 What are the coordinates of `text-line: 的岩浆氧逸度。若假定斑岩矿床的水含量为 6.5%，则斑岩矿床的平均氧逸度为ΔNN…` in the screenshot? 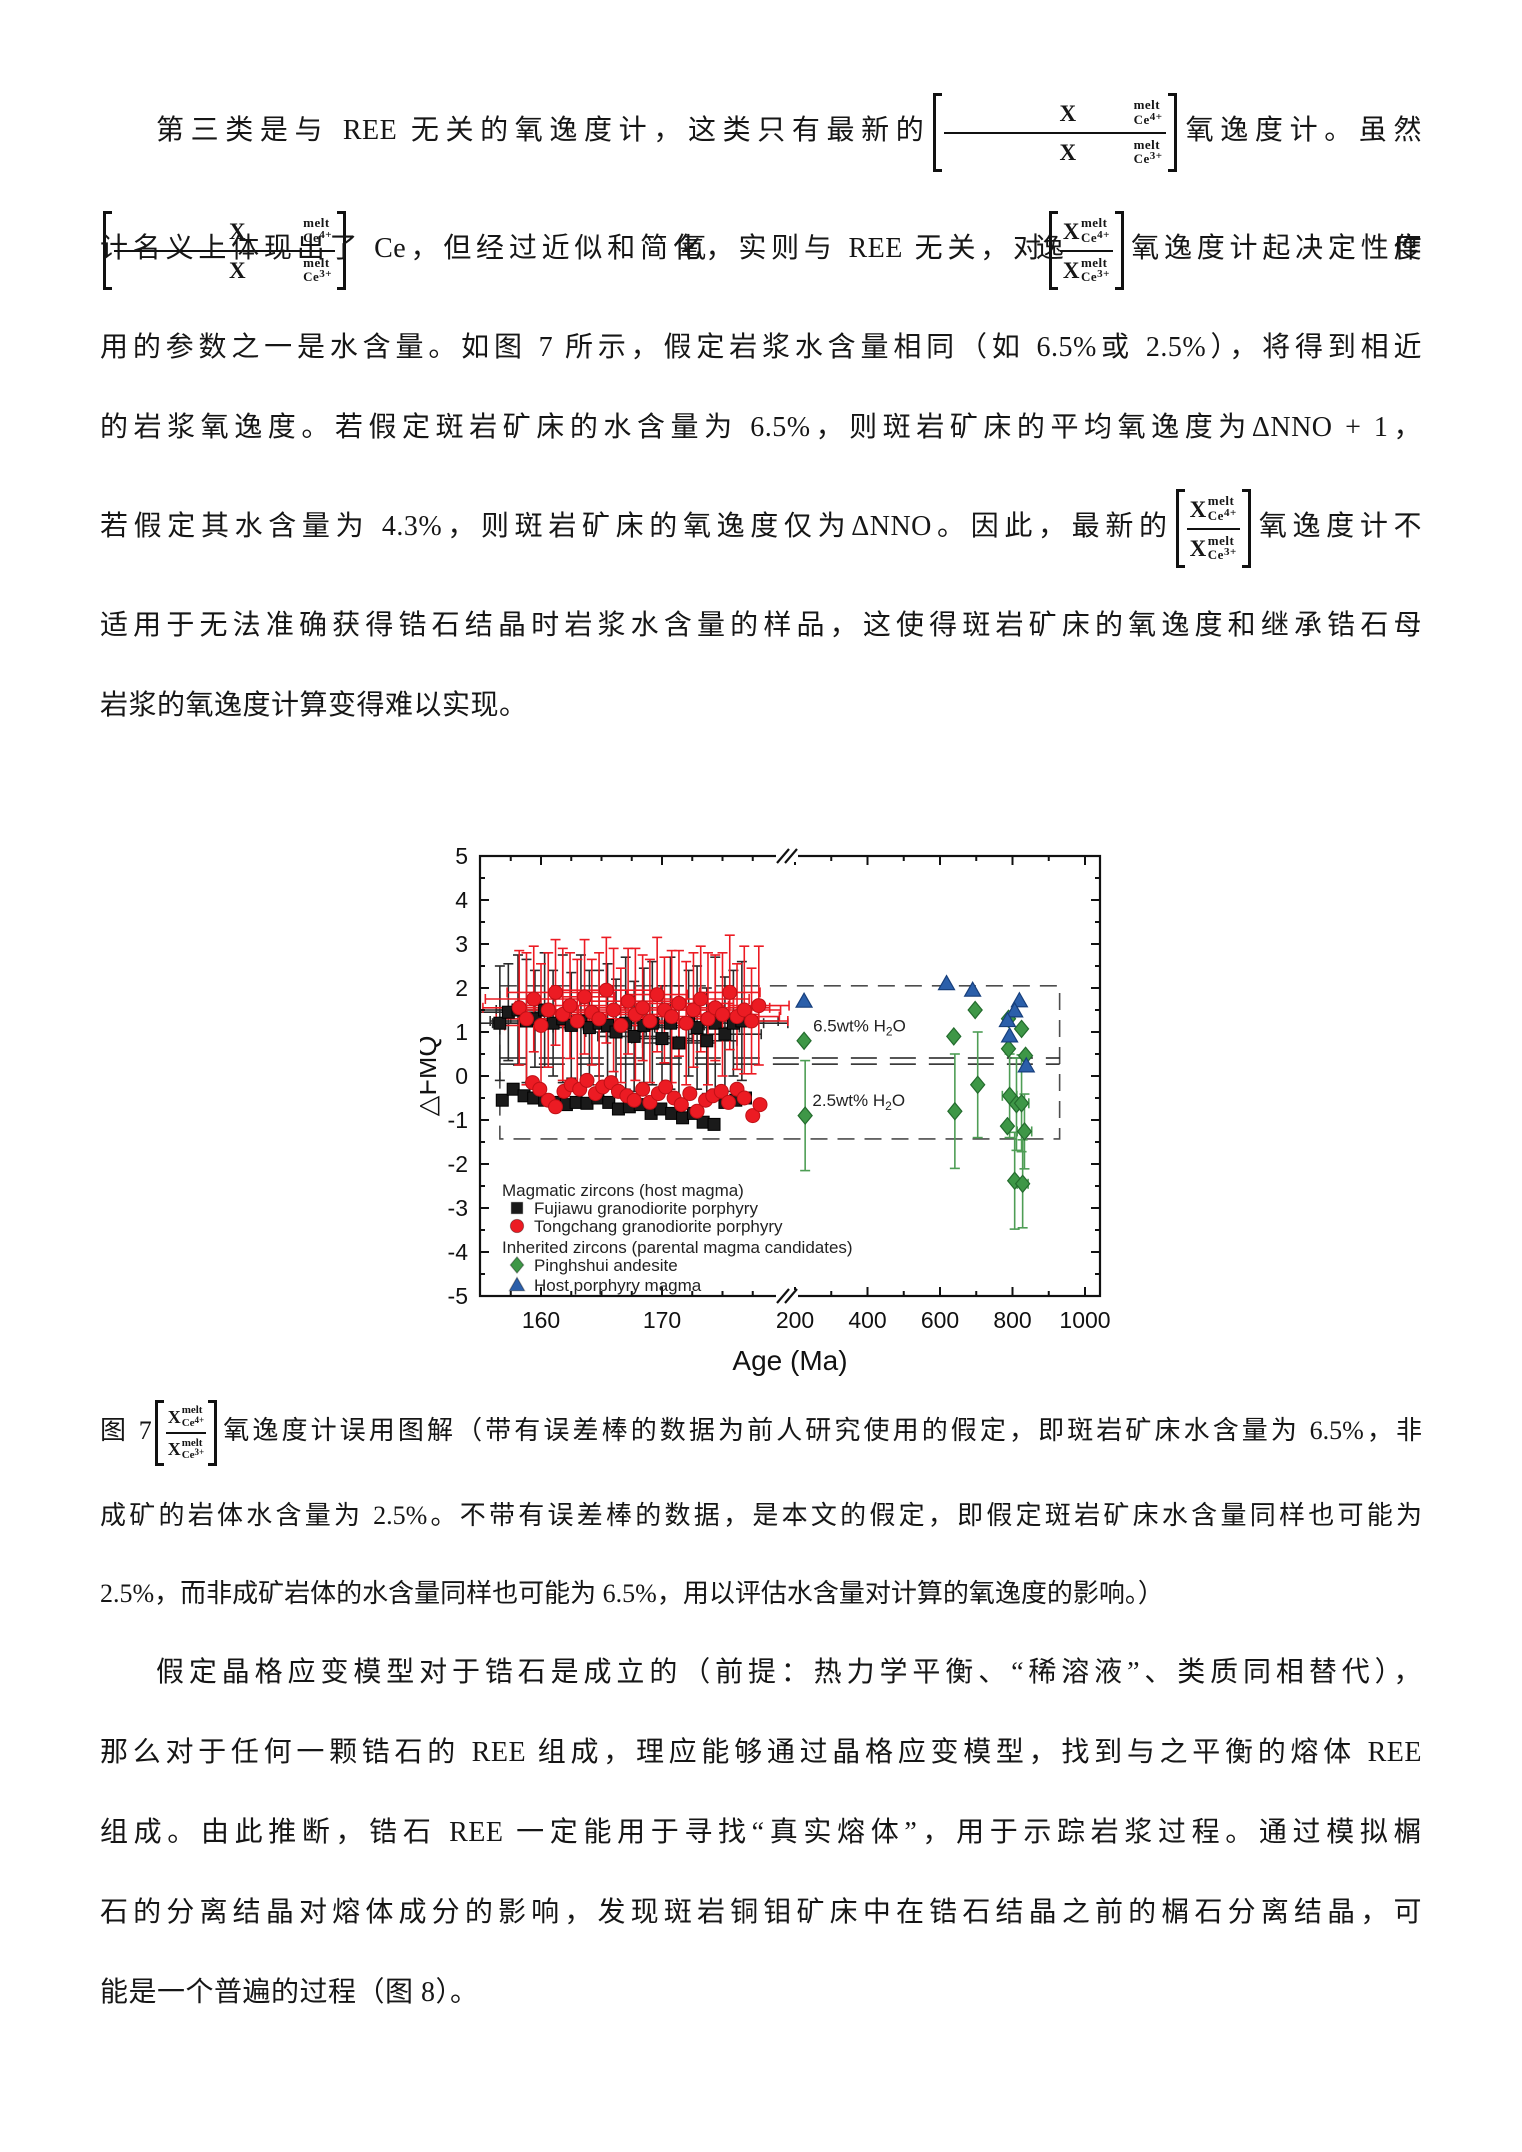 It's located at (761, 428).